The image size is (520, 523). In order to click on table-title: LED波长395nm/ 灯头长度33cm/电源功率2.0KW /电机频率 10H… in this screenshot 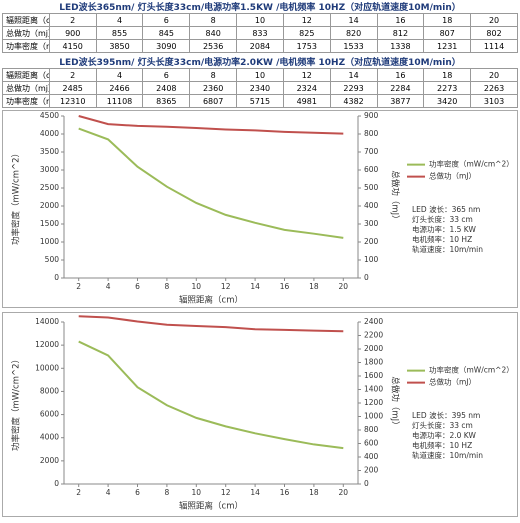, I will do `click(260, 63)`.